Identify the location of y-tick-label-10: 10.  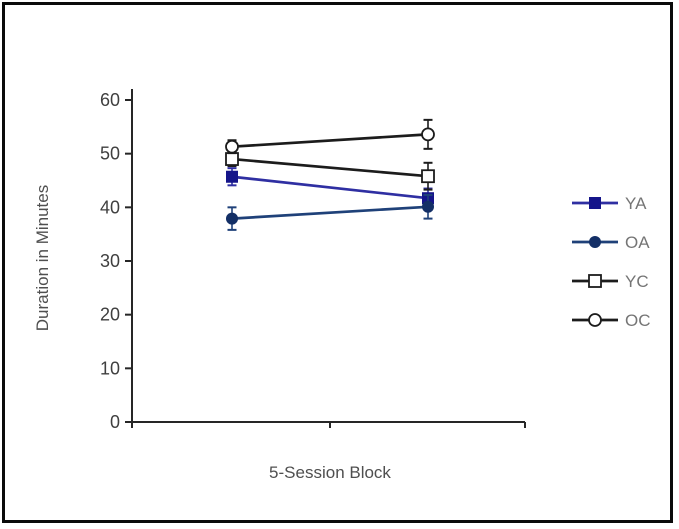
(110, 368).